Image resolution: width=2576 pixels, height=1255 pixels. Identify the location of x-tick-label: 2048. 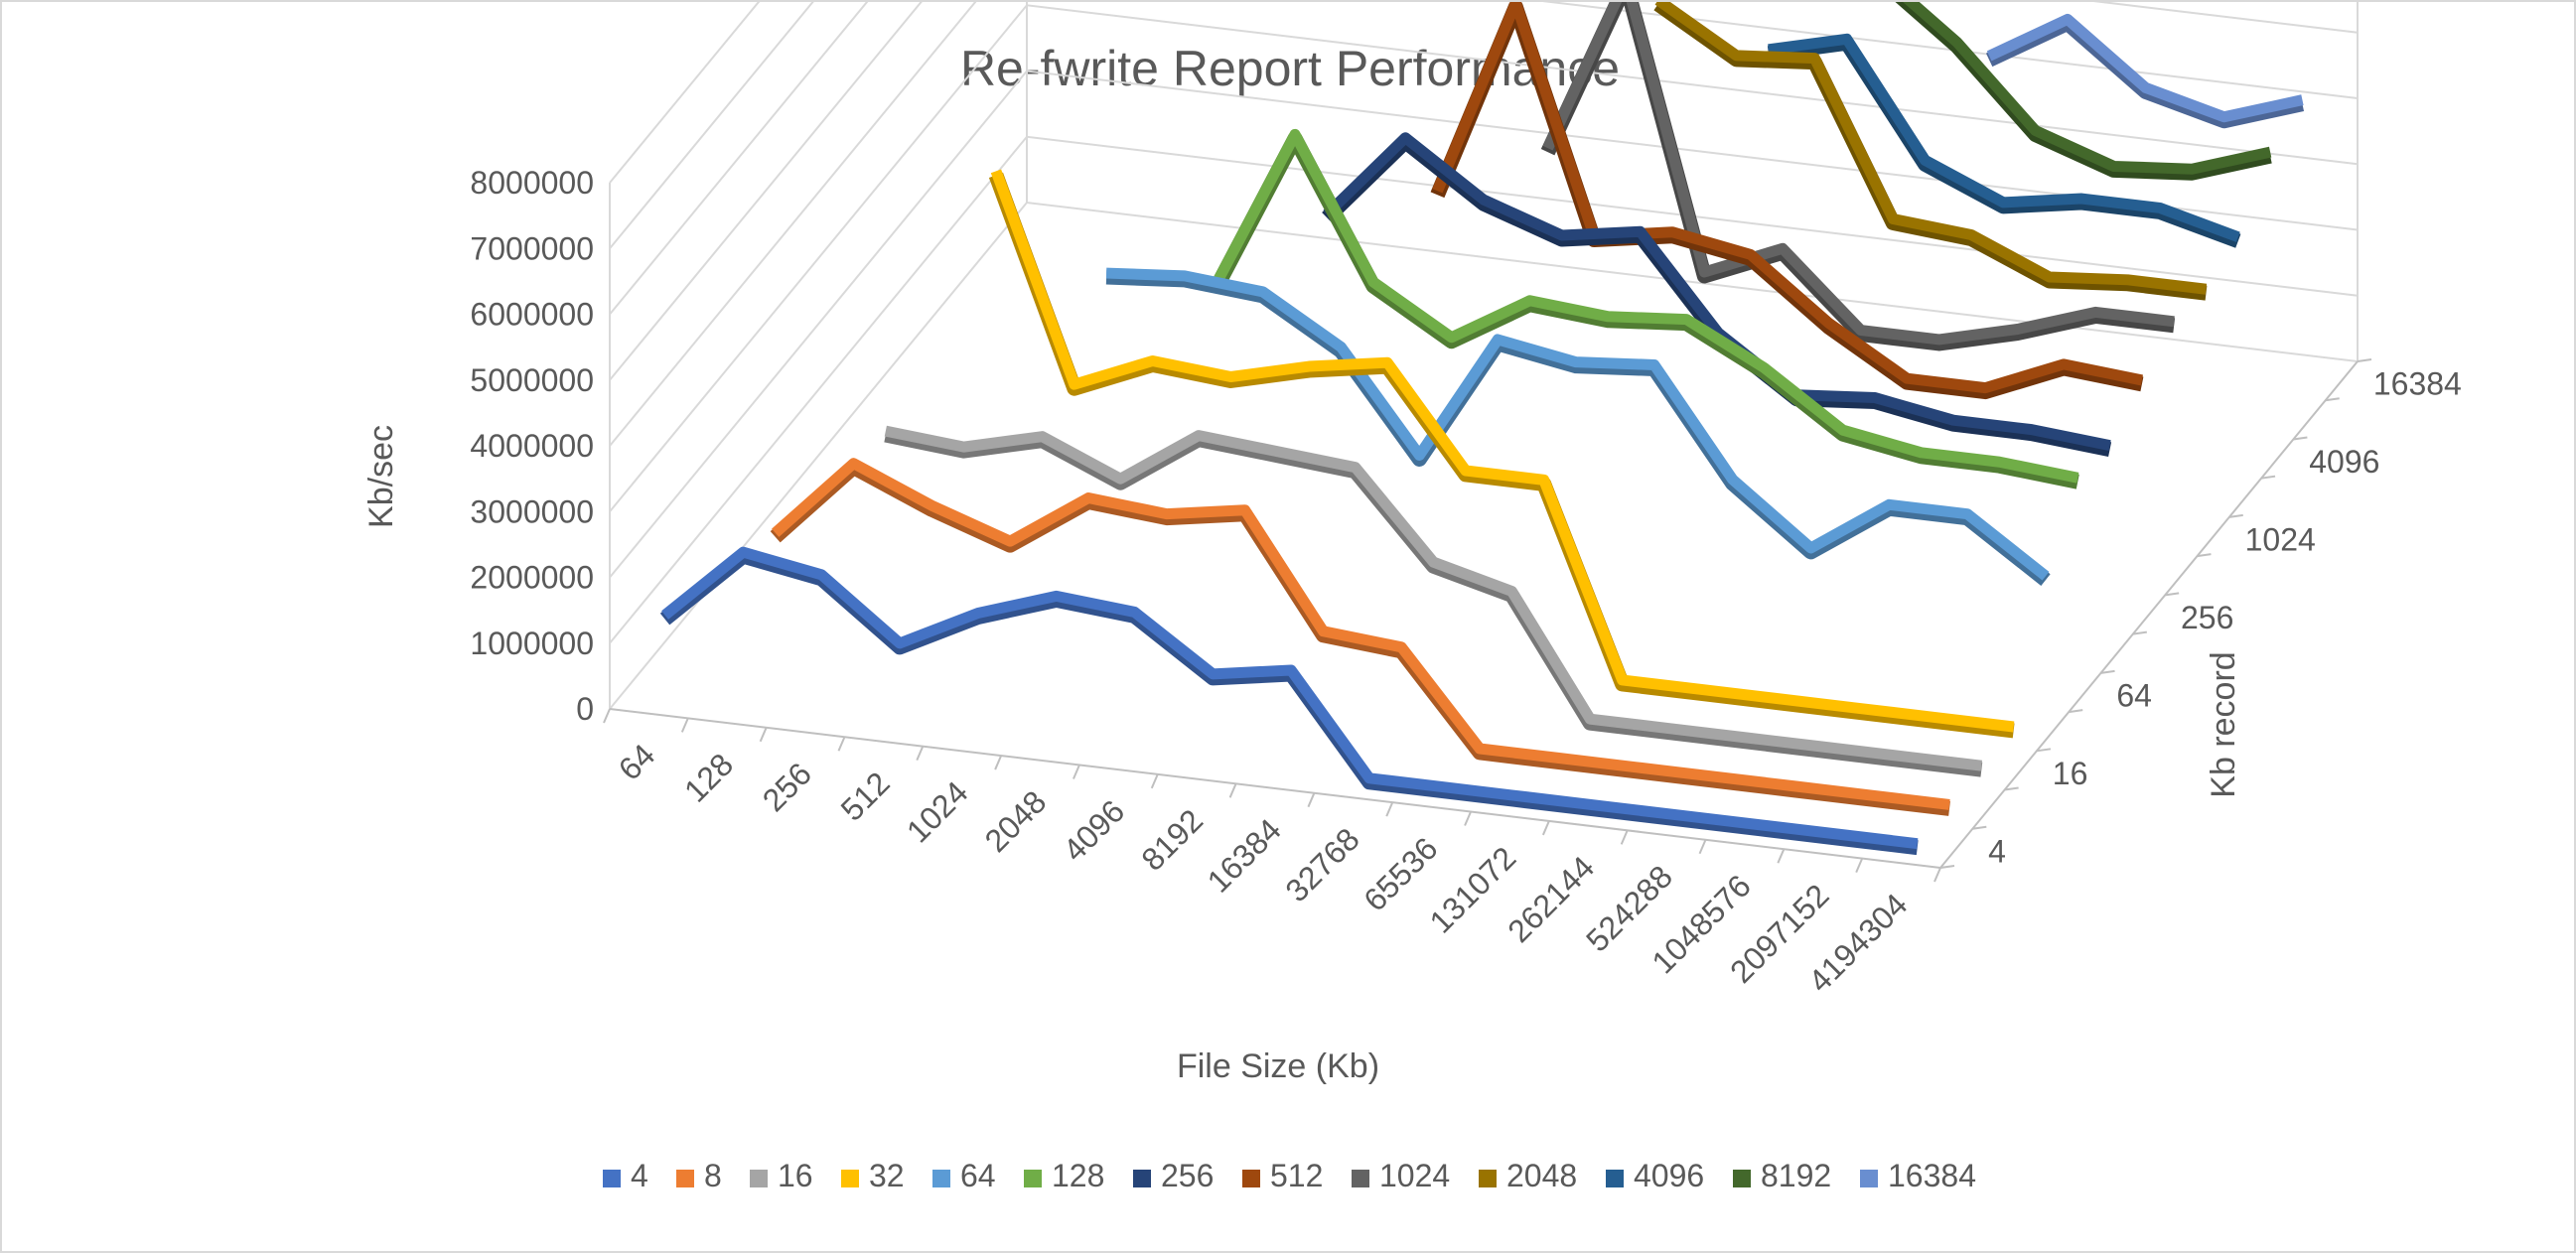
(1016, 821).